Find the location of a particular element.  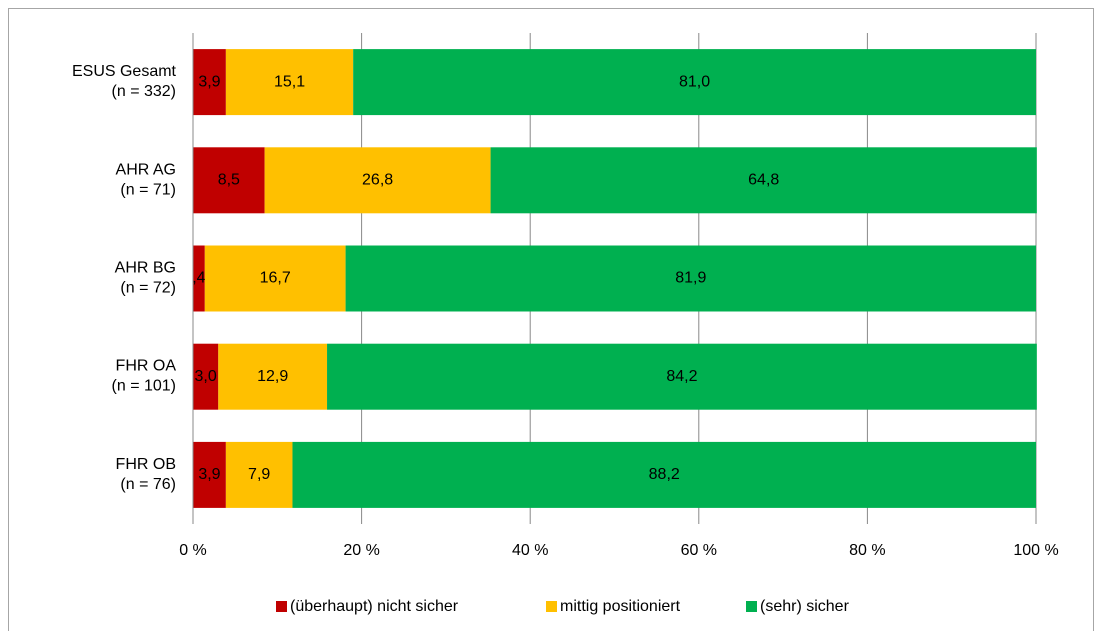

y-tick-label-line: (n = 332) is located at coordinates (144, 91).